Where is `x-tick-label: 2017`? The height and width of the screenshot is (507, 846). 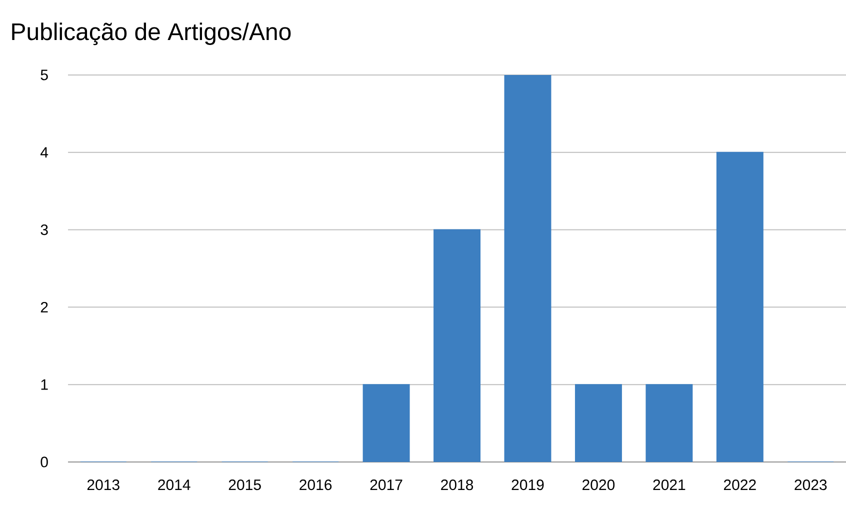 x-tick-label: 2017 is located at coordinates (386, 485).